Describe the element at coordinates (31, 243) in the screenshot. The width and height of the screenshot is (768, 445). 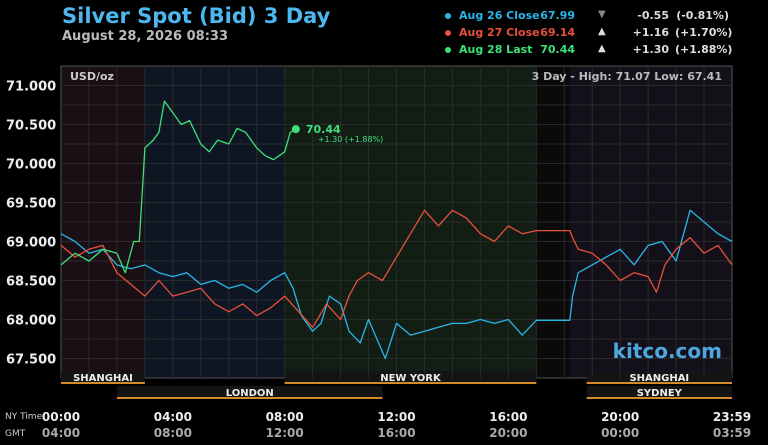
I see `y-tick-label: 69.000` at that location.